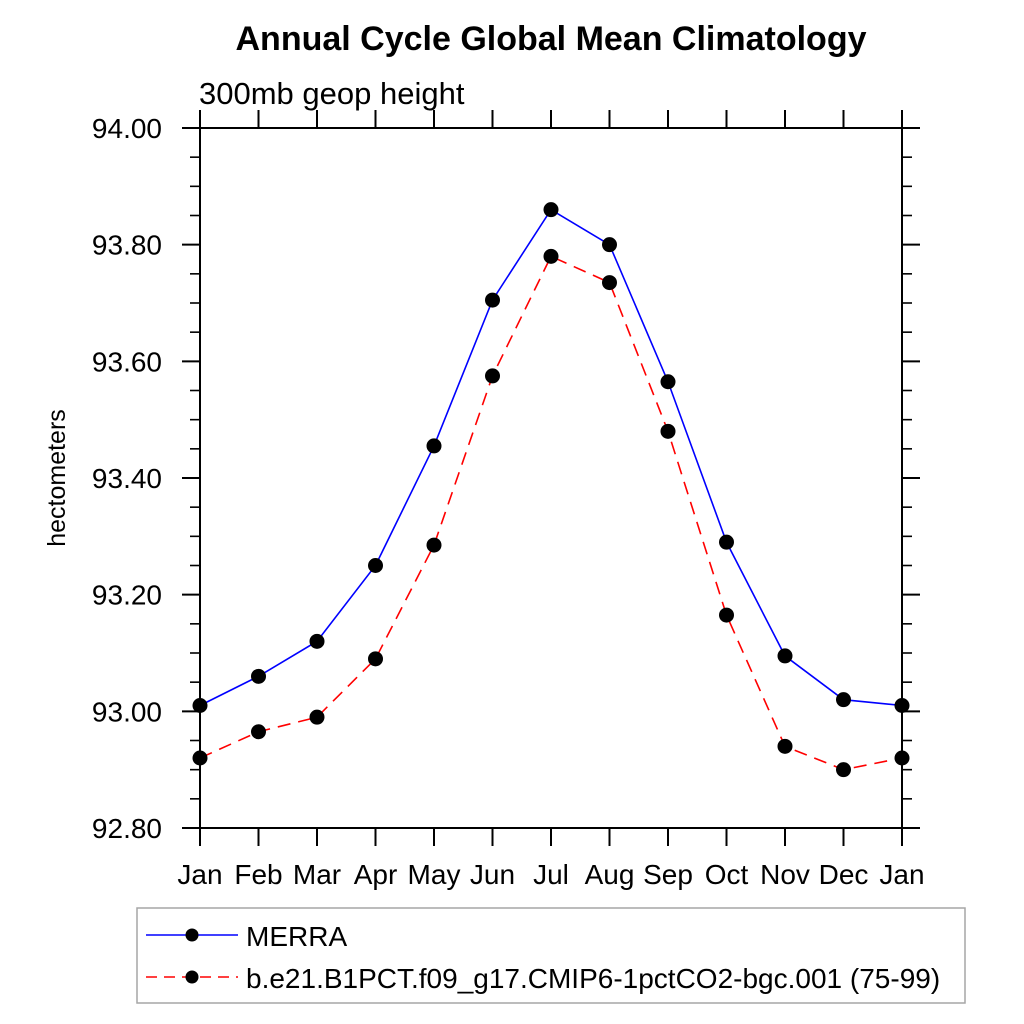  I want to click on x-tick-label: Sep, so click(668, 874).